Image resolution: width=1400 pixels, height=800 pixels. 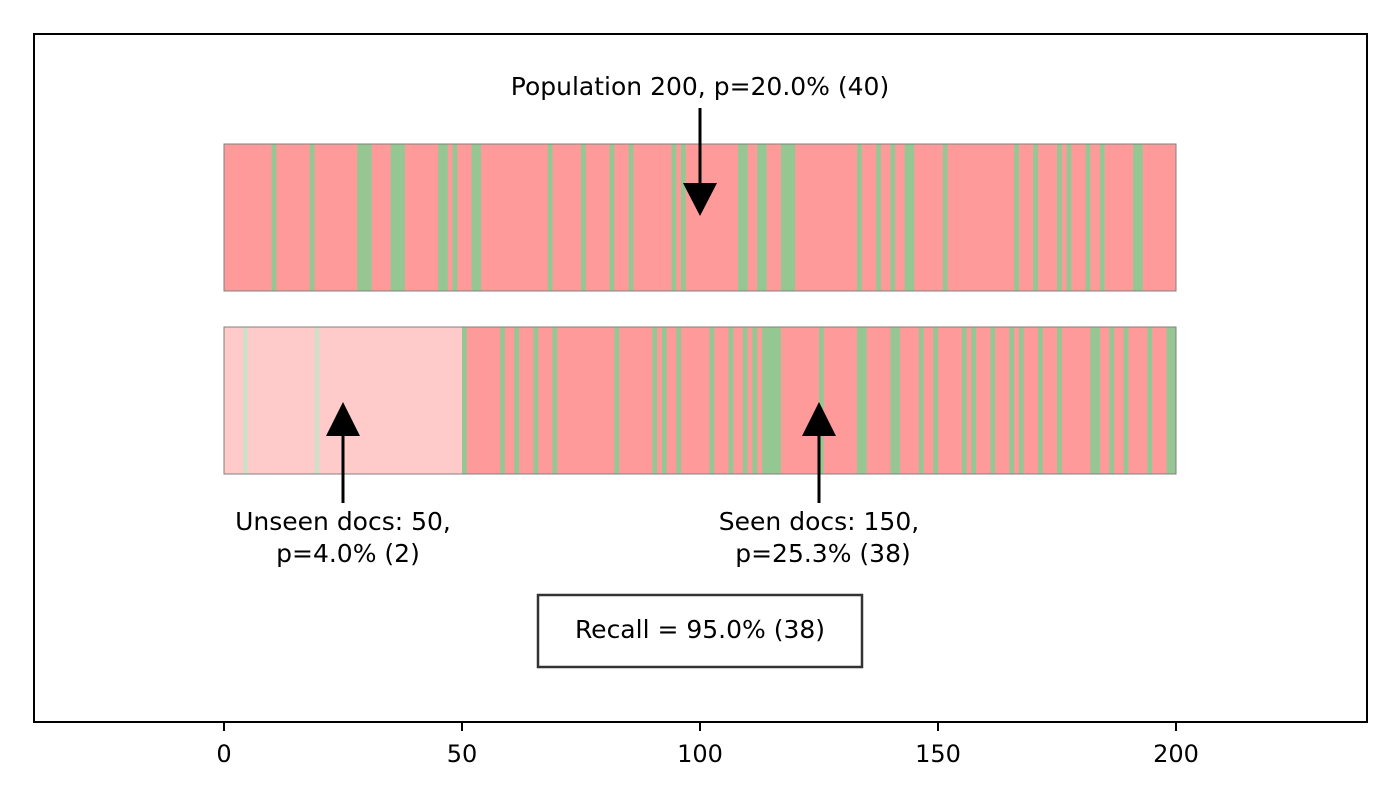 I want to click on recall-box, so click(x=700, y=631).